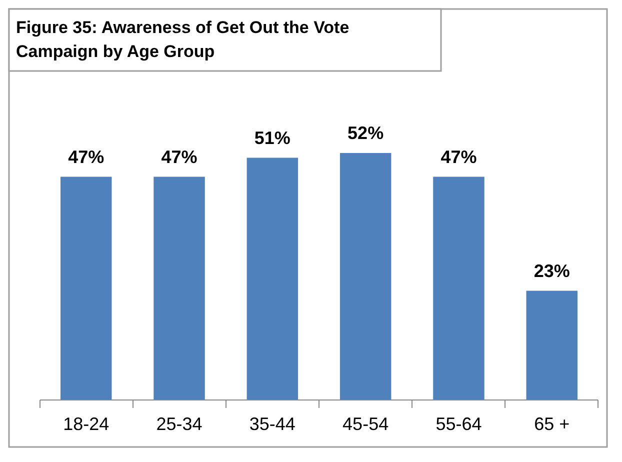 This screenshot has width=622, height=462. What do you see at coordinates (183, 39) in the screenshot?
I see `chart-title: Figure 35: Awareness of Get Out the Vote Campaign by Age Group` at bounding box center [183, 39].